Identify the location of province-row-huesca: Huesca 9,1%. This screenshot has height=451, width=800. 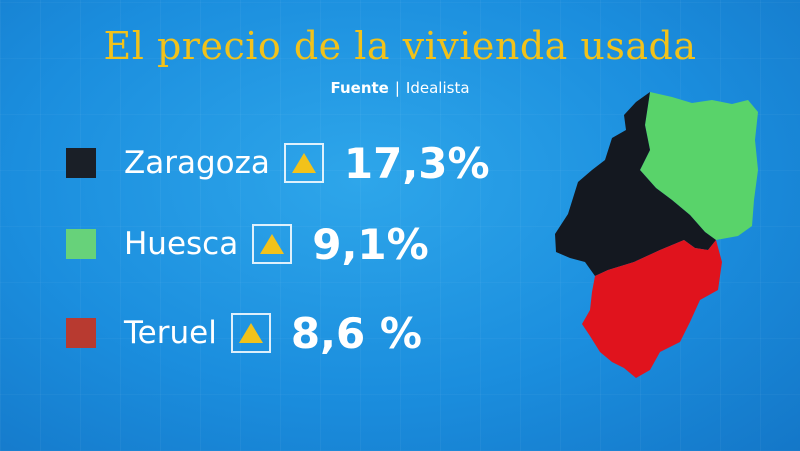
(247, 244).